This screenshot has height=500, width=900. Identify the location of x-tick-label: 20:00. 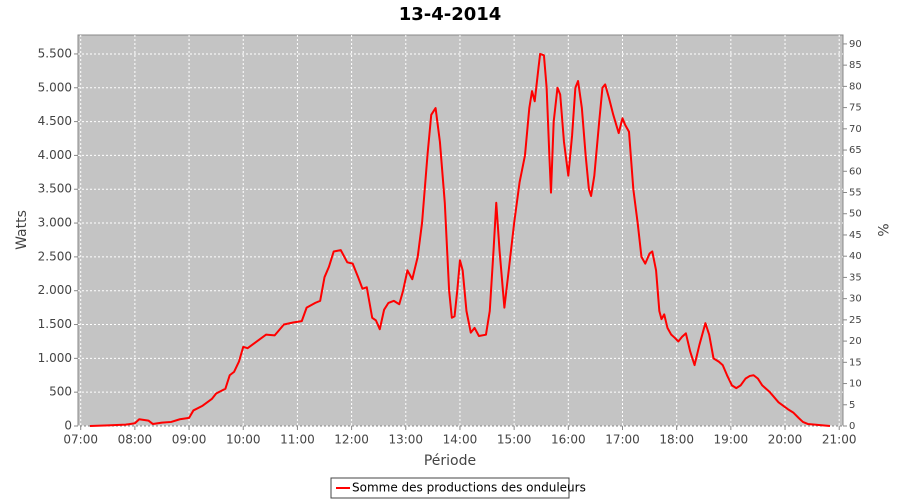
(785, 440).